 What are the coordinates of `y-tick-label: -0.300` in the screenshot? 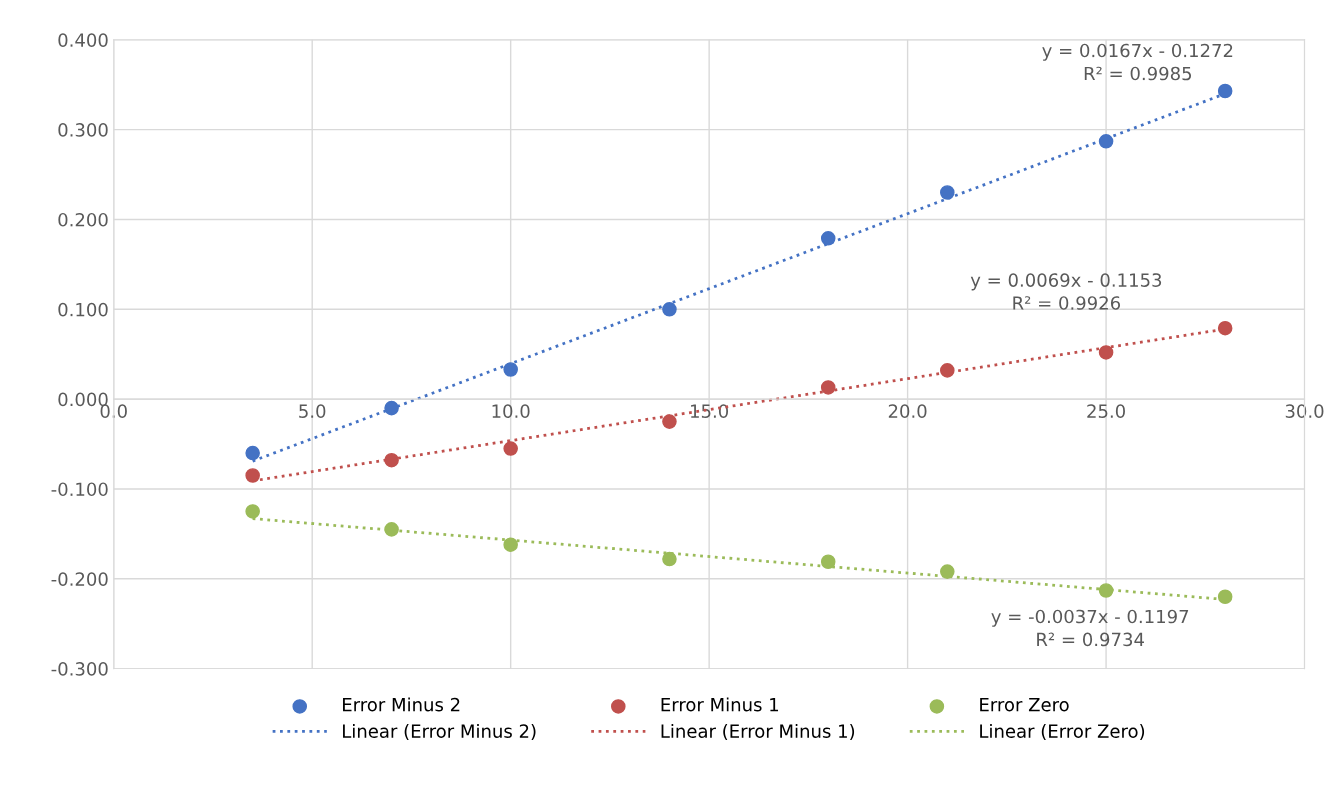 It's located at (79, 669).